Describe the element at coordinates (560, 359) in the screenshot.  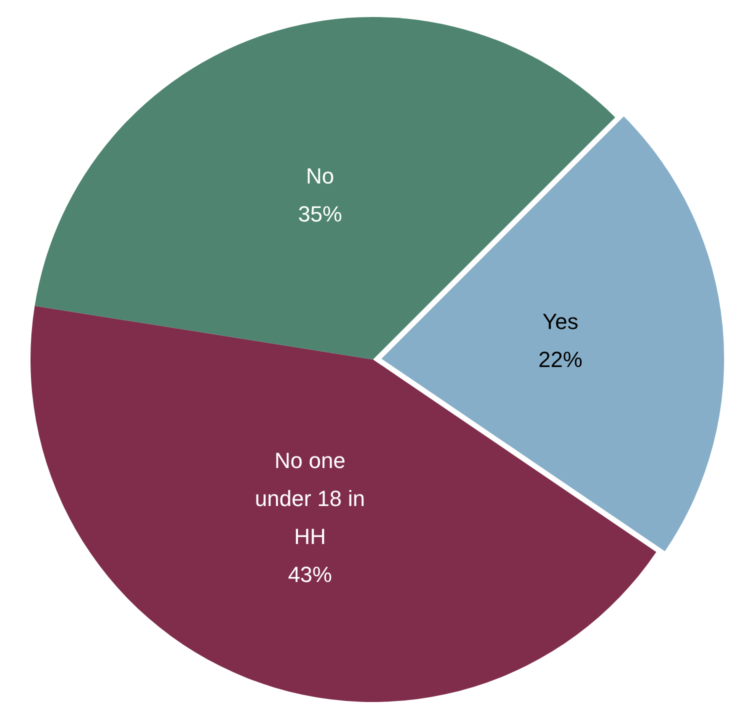
I see `data-label: 22%` at that location.